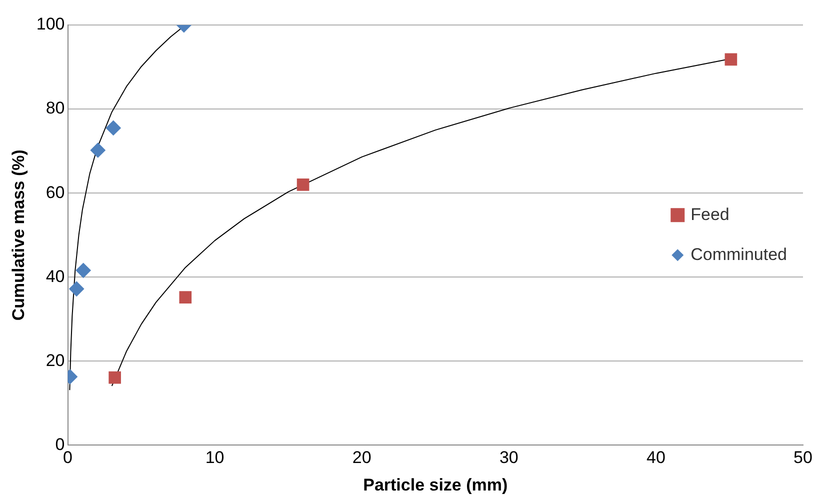  Describe the element at coordinates (508, 458) in the screenshot. I see `x-tick-label: 30` at that location.